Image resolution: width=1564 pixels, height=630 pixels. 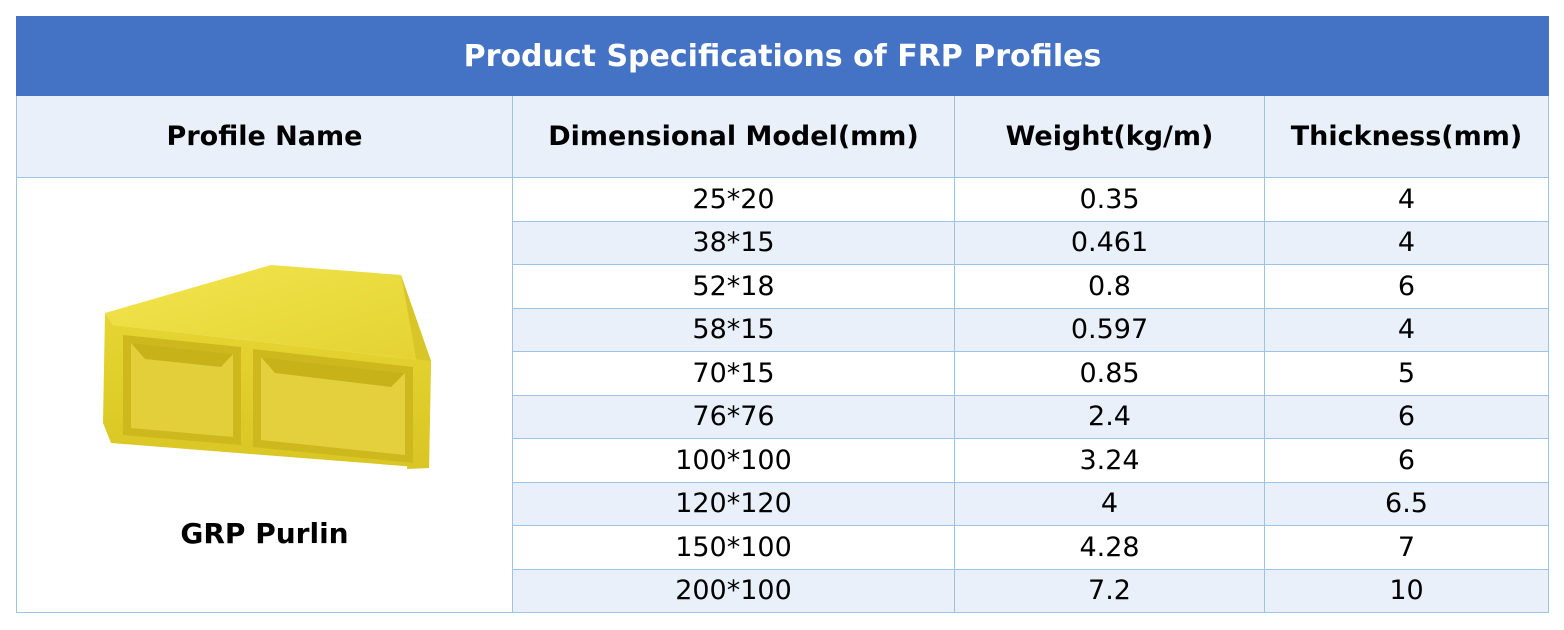 I want to click on cell-model: 25*20, so click(x=733, y=199).